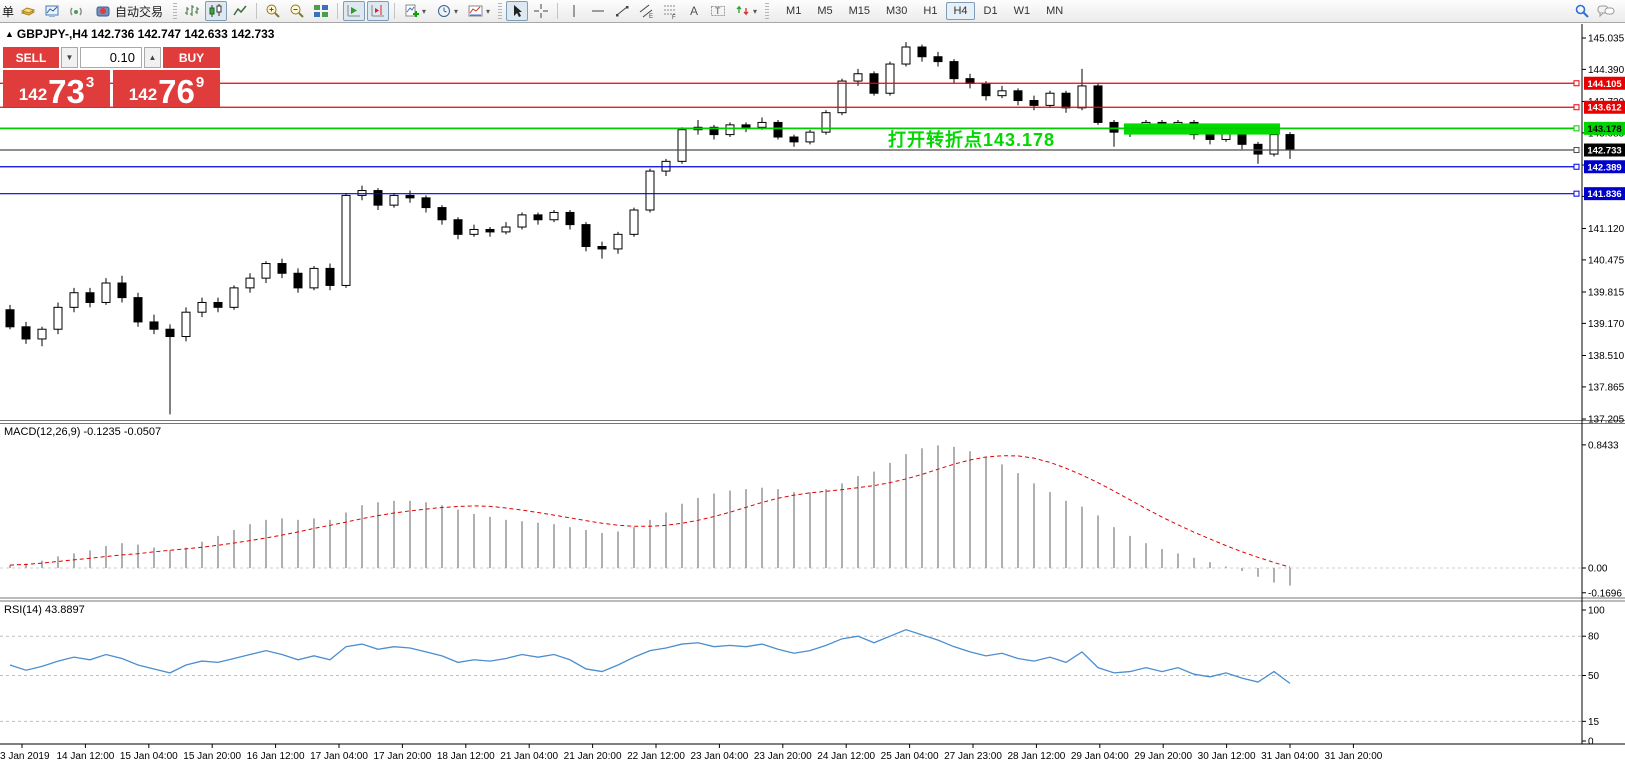 This screenshot has width=1625, height=767. What do you see at coordinates (1100, 756) in the screenshot?
I see `svg-text: 29 Jan 04:00` at bounding box center [1100, 756].